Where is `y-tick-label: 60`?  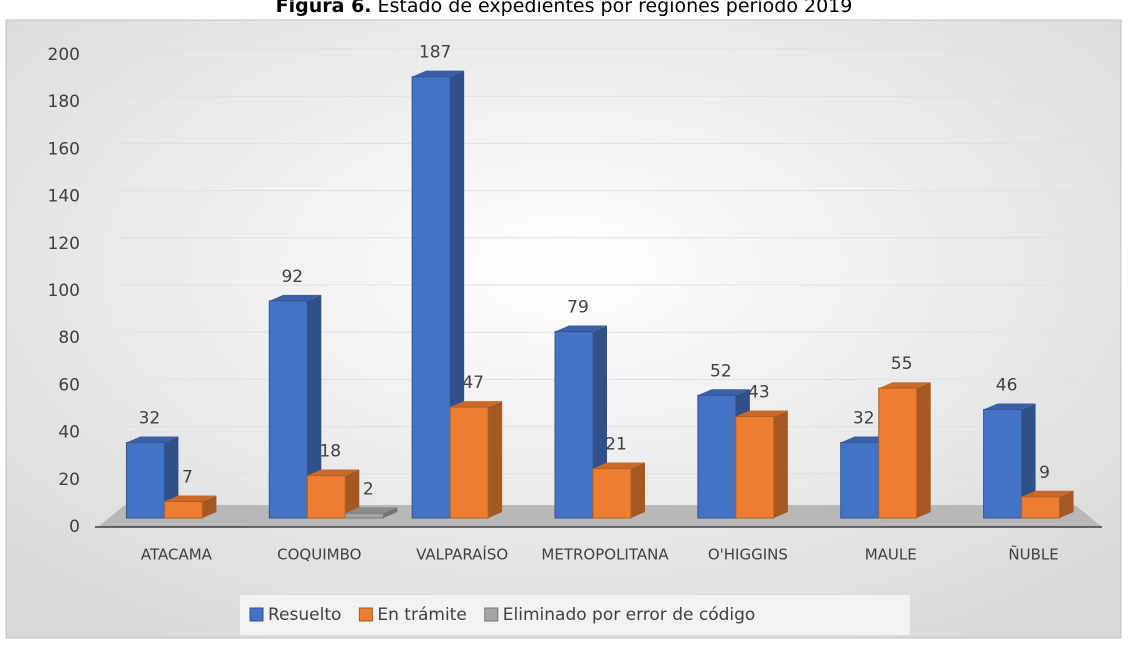 y-tick-label: 60 is located at coordinates (69, 385).